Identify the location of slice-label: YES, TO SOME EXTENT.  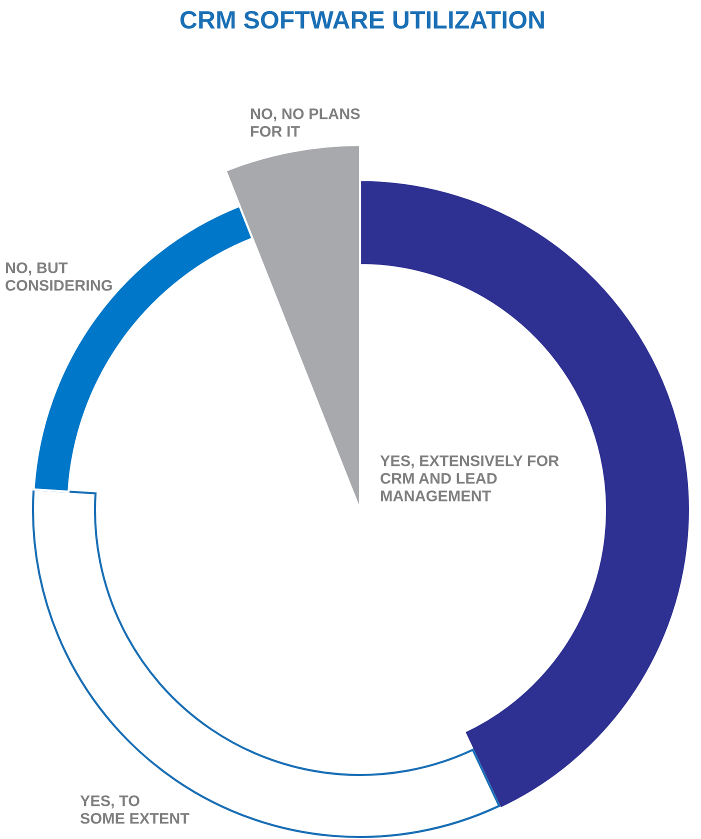
(135, 809).